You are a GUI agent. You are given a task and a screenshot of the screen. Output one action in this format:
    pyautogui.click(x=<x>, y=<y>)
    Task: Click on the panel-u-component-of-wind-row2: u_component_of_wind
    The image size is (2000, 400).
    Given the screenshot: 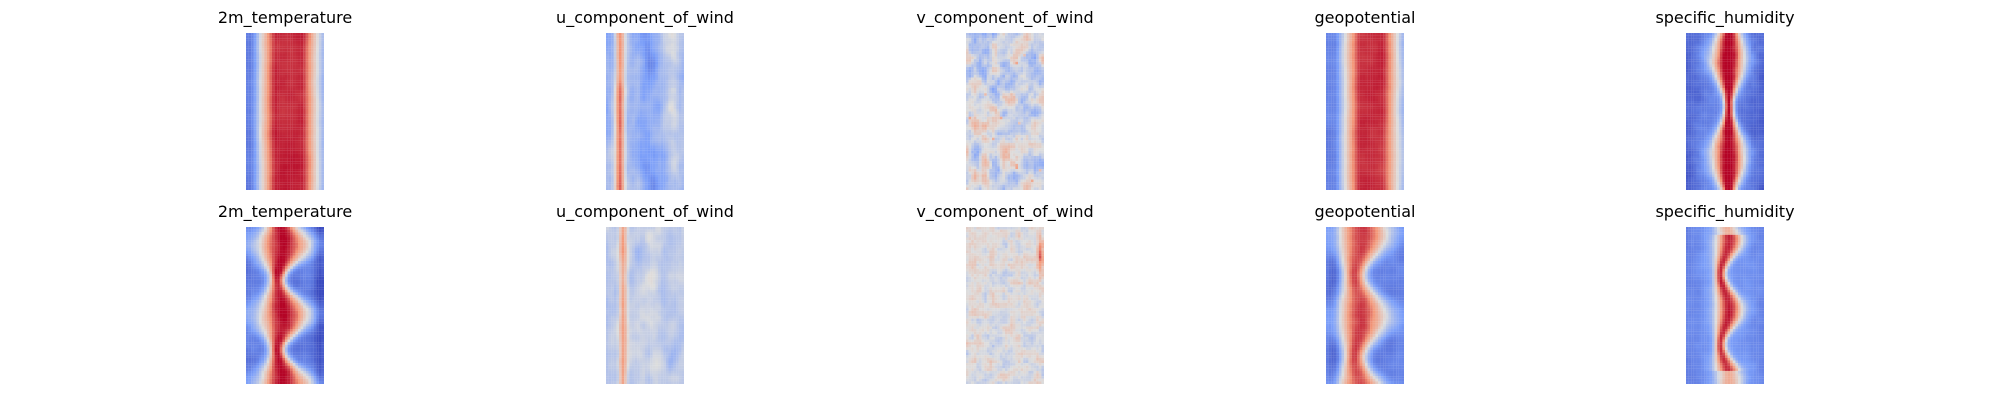 What is the action you would take?
    pyautogui.click(x=645, y=295)
    